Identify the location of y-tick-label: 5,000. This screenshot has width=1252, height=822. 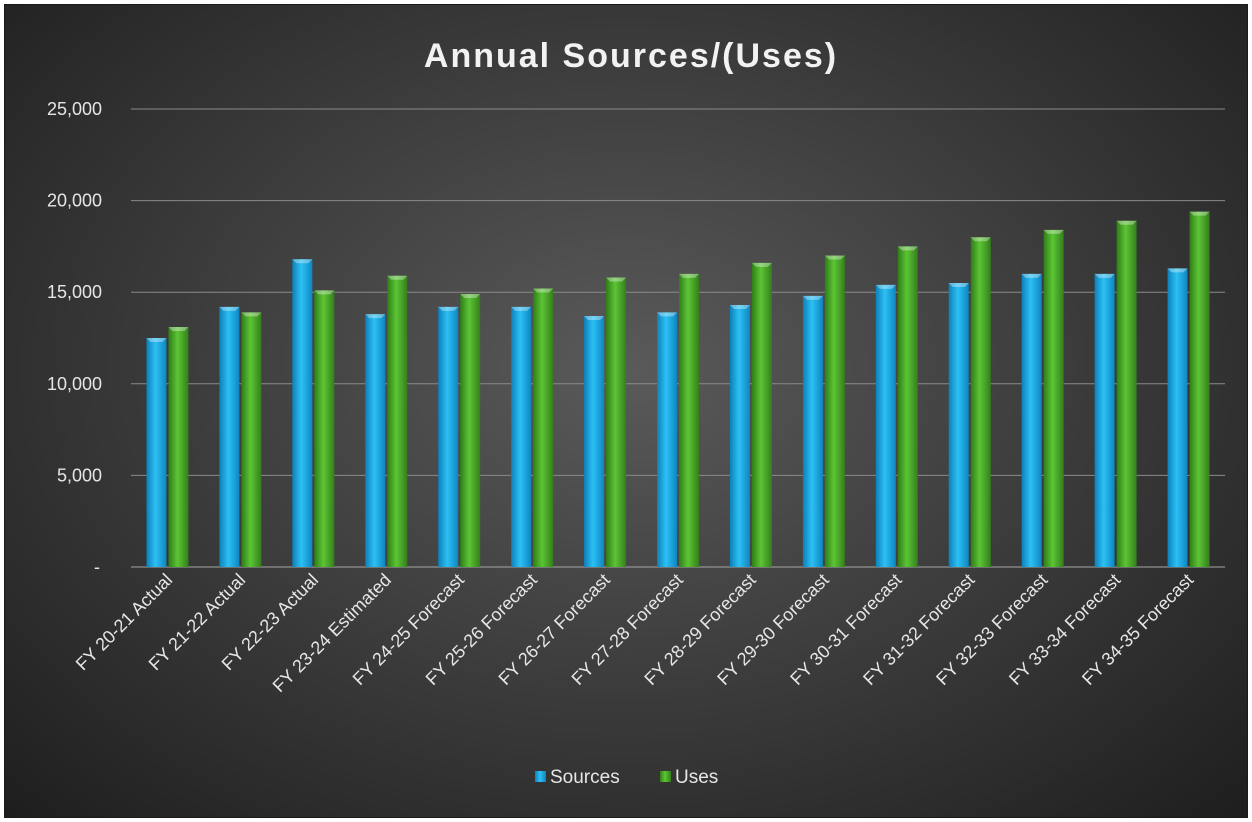
(79, 475).